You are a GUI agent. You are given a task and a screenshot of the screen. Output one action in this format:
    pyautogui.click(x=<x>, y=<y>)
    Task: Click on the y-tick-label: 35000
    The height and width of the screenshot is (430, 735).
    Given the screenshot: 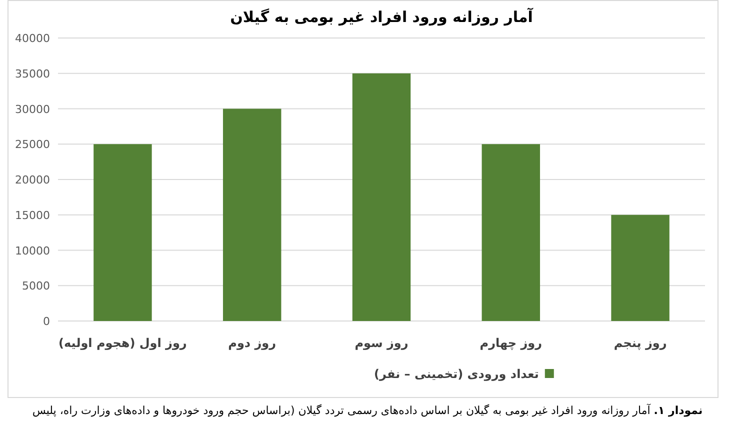 What is the action you would take?
    pyautogui.click(x=32, y=73)
    